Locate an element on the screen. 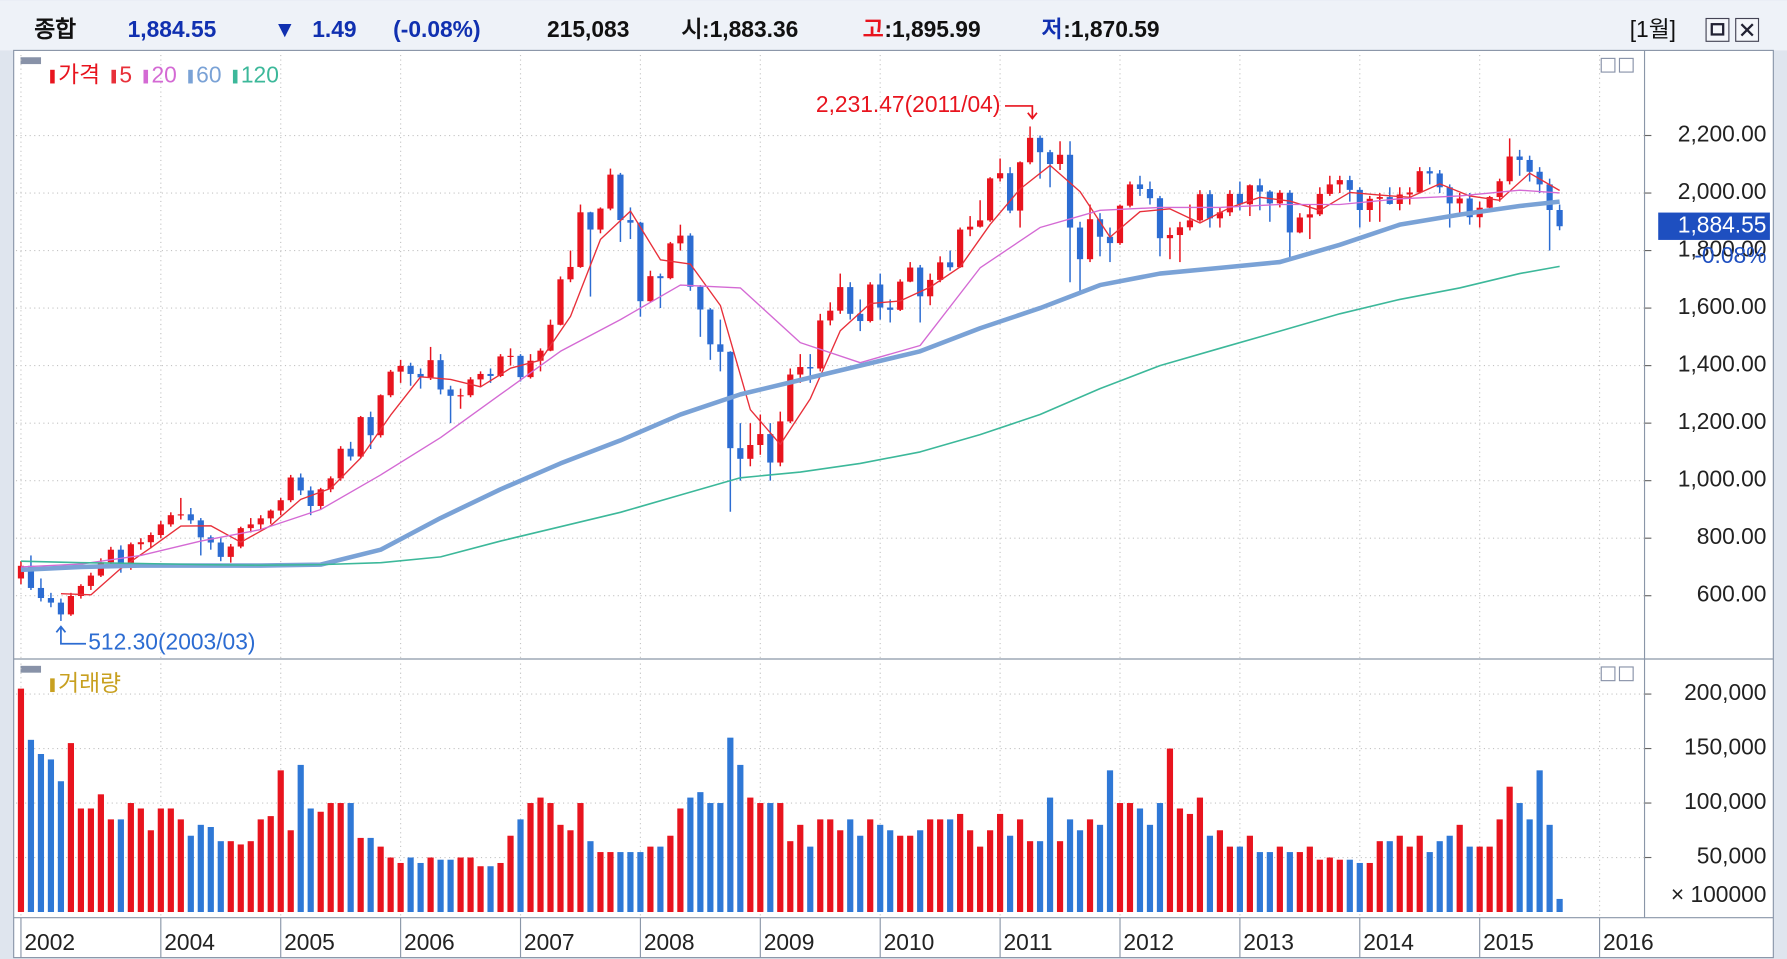 Image resolution: width=1787 pixels, height=959 pixels. header-bar is located at coordinates (893, 25).